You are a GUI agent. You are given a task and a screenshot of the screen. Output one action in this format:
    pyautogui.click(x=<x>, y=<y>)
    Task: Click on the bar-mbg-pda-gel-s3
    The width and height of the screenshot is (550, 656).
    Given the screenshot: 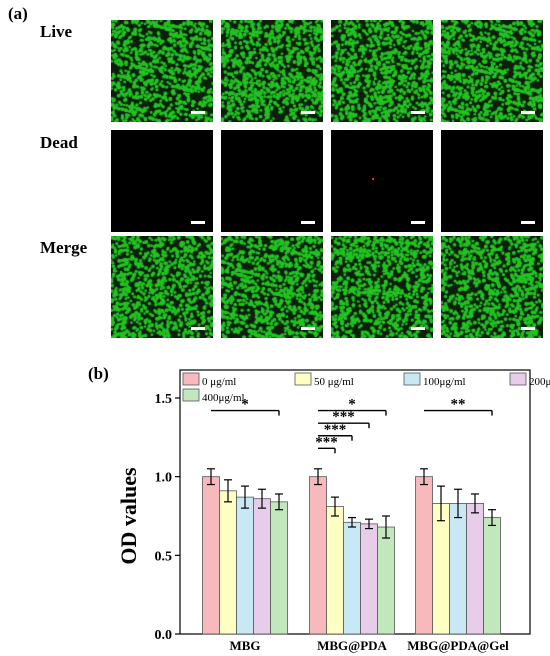 What is the action you would take?
    pyautogui.click(x=475, y=569)
    